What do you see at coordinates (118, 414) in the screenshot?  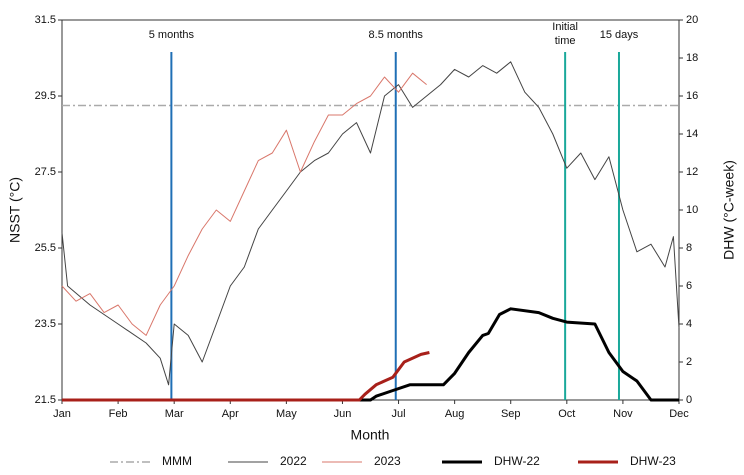 I see `x-tick-label: Feb` at bounding box center [118, 414].